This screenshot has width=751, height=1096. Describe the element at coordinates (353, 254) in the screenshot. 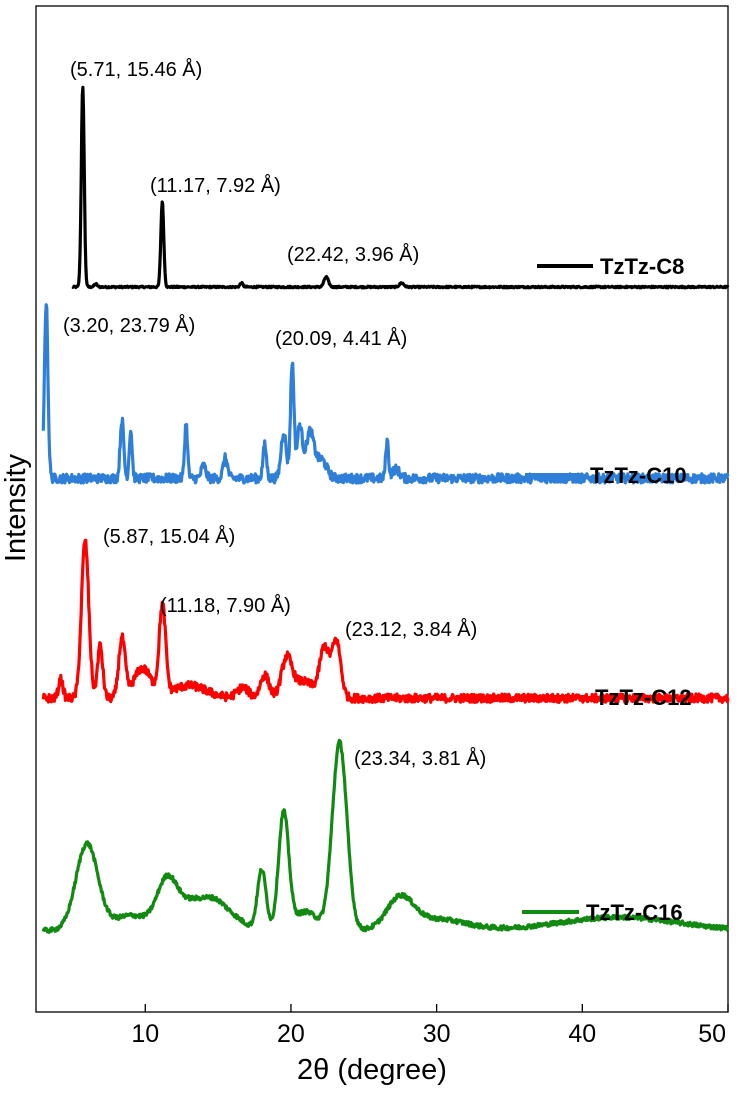

I see `peak-annotation: (22.42, 3.96 Å)` at that location.